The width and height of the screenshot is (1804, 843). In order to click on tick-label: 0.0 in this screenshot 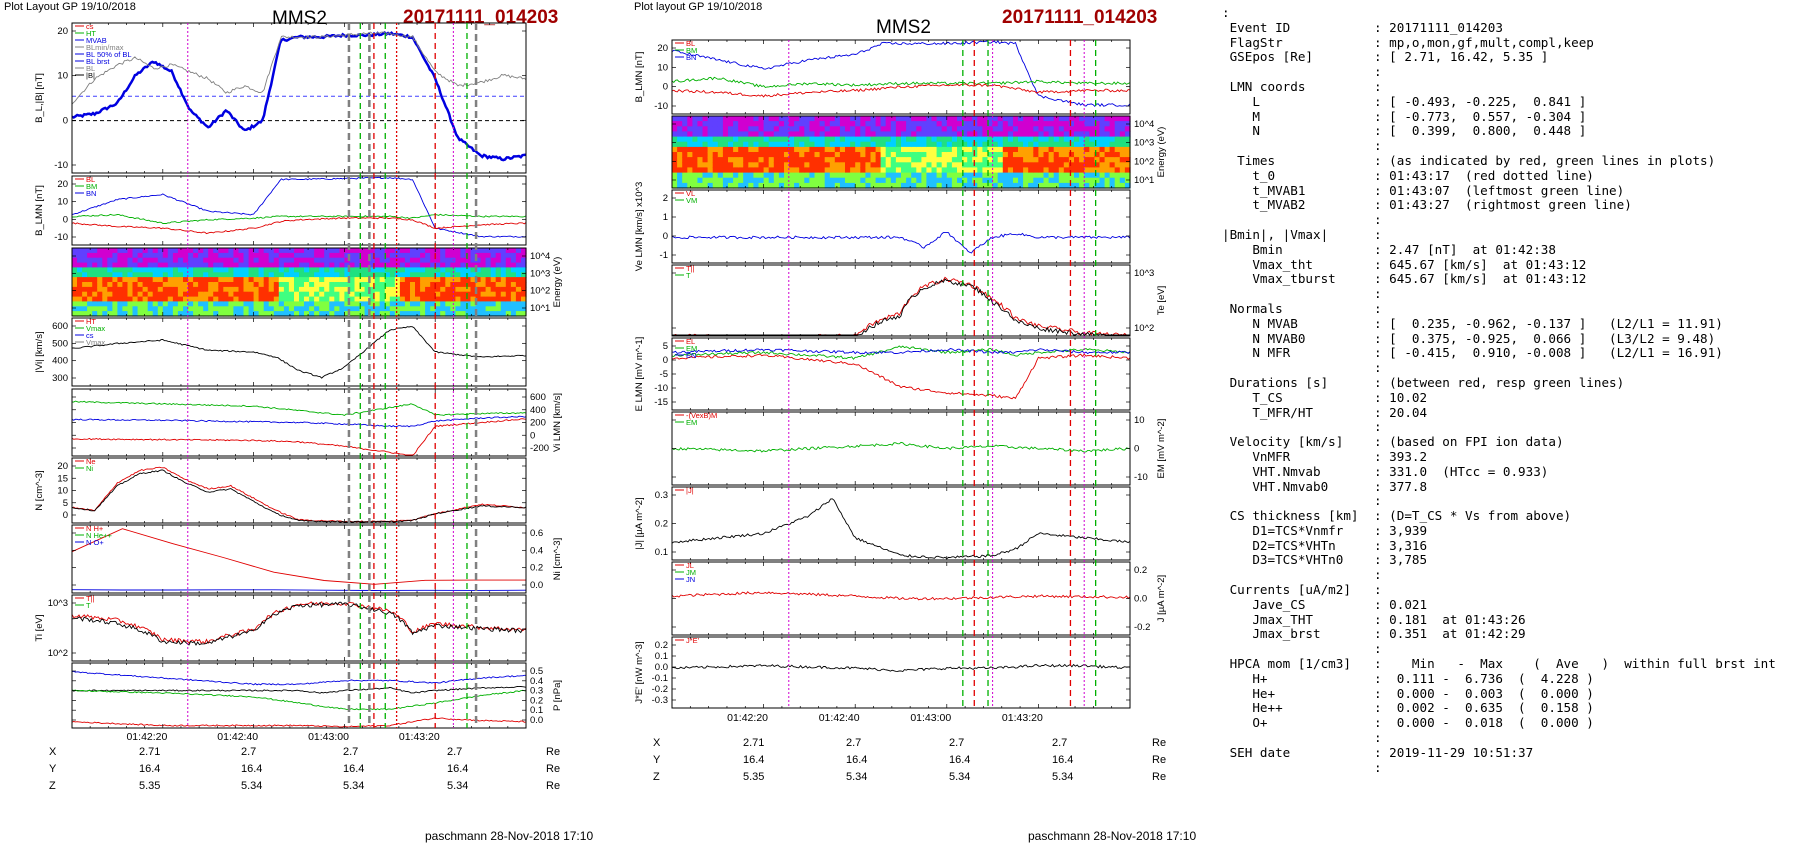, I will do `click(536, 585)`.